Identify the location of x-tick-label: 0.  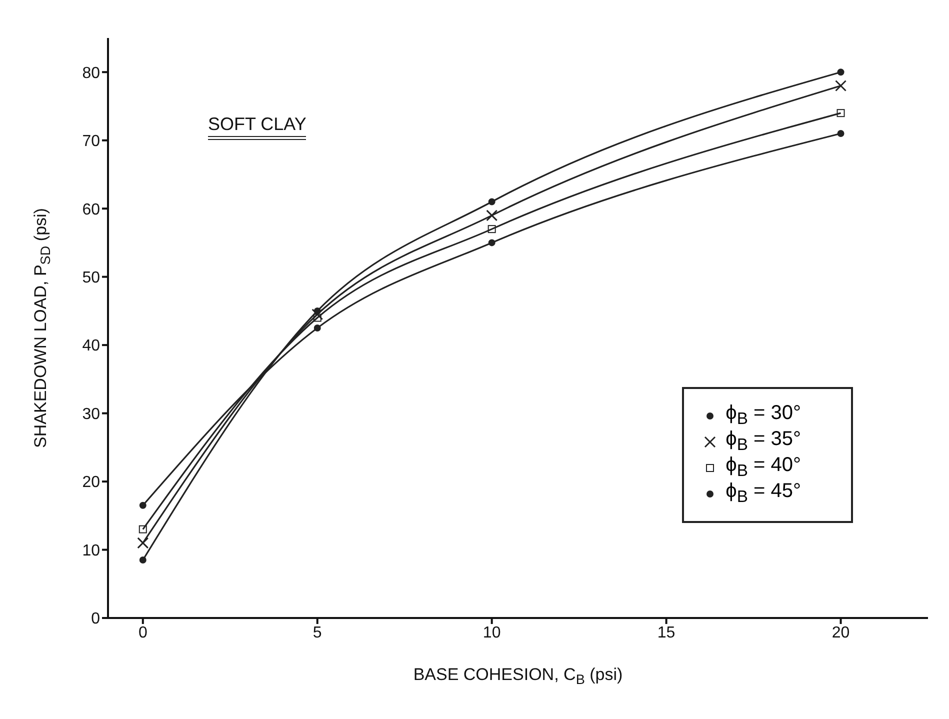
(143, 633).